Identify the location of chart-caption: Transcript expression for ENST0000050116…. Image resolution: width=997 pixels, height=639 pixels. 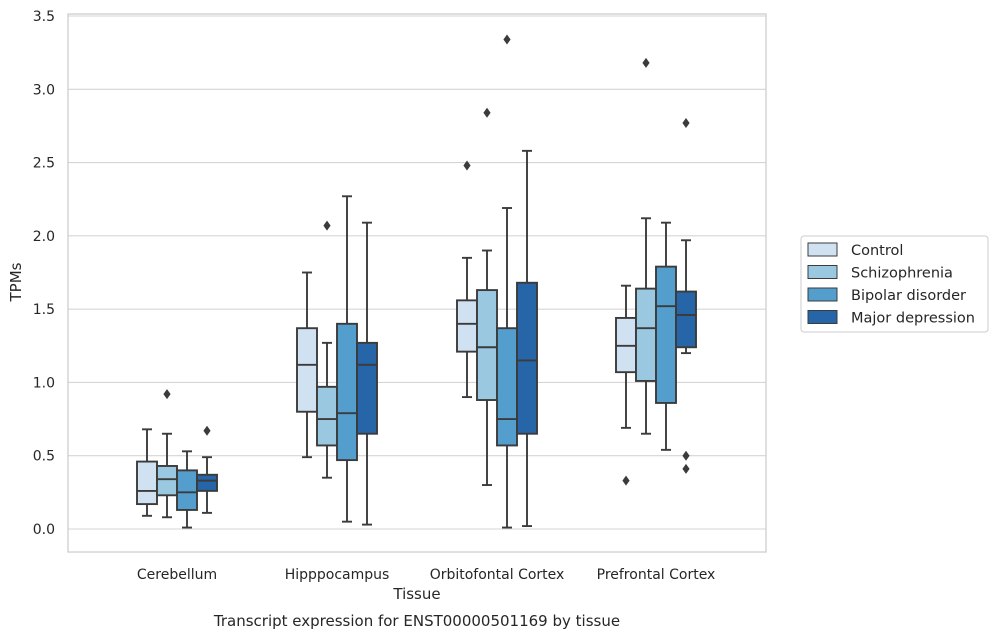
(416, 621).